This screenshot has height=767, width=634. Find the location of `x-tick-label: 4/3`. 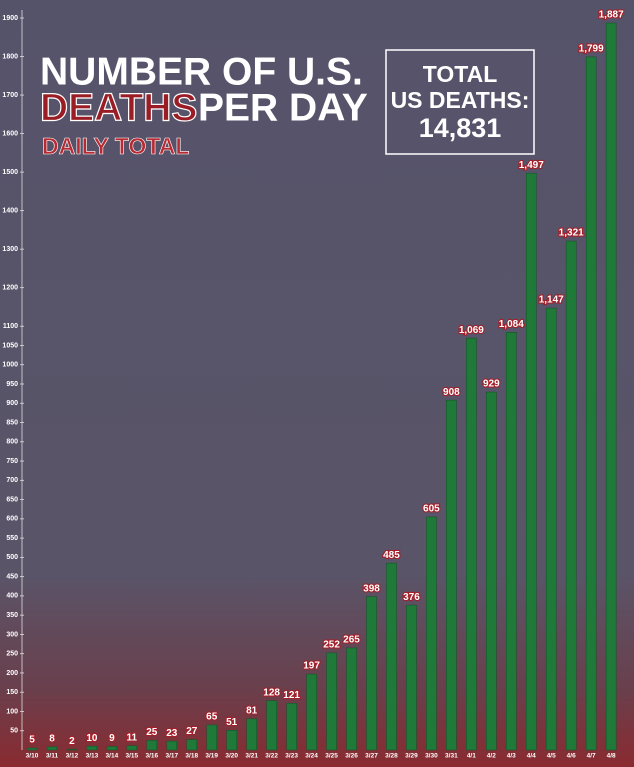

x-tick-label: 4/3 is located at coordinates (511, 756).